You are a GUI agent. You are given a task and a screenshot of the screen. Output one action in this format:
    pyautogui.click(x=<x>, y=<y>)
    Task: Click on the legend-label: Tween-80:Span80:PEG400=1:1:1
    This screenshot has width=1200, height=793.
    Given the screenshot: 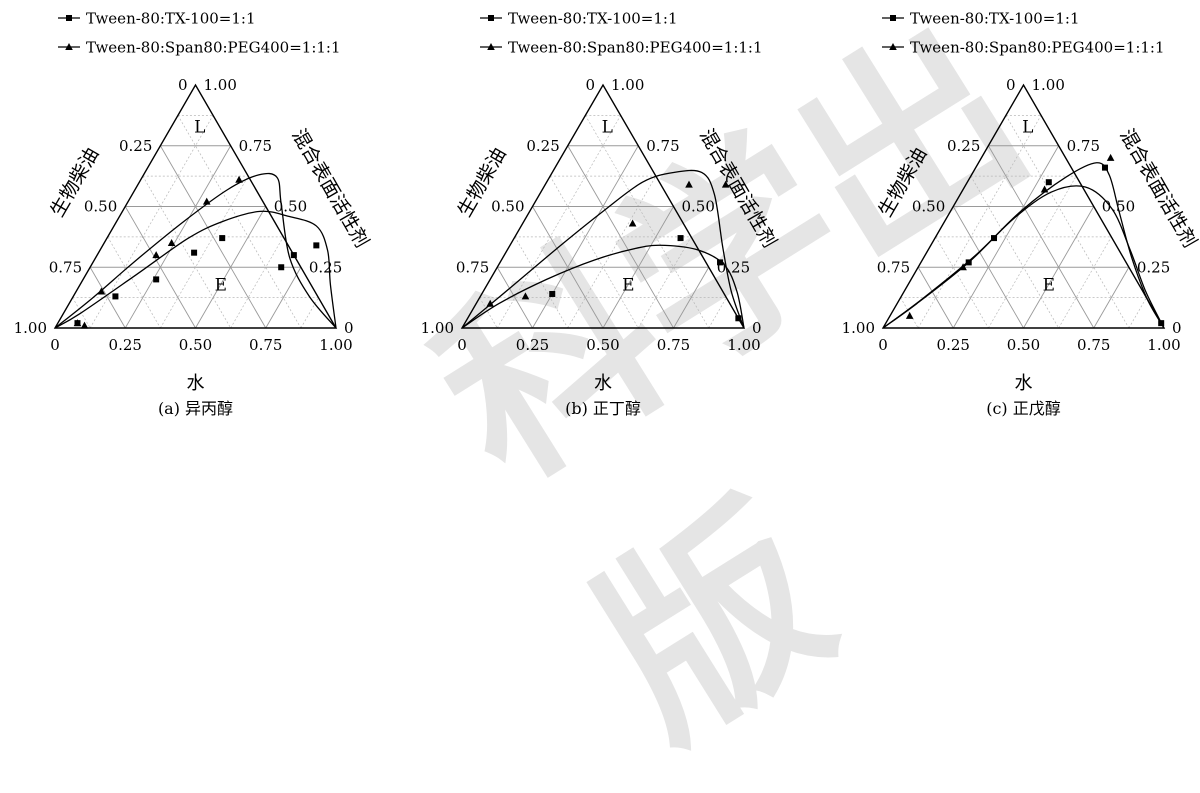 What is the action you would take?
    pyautogui.click(x=1037, y=48)
    